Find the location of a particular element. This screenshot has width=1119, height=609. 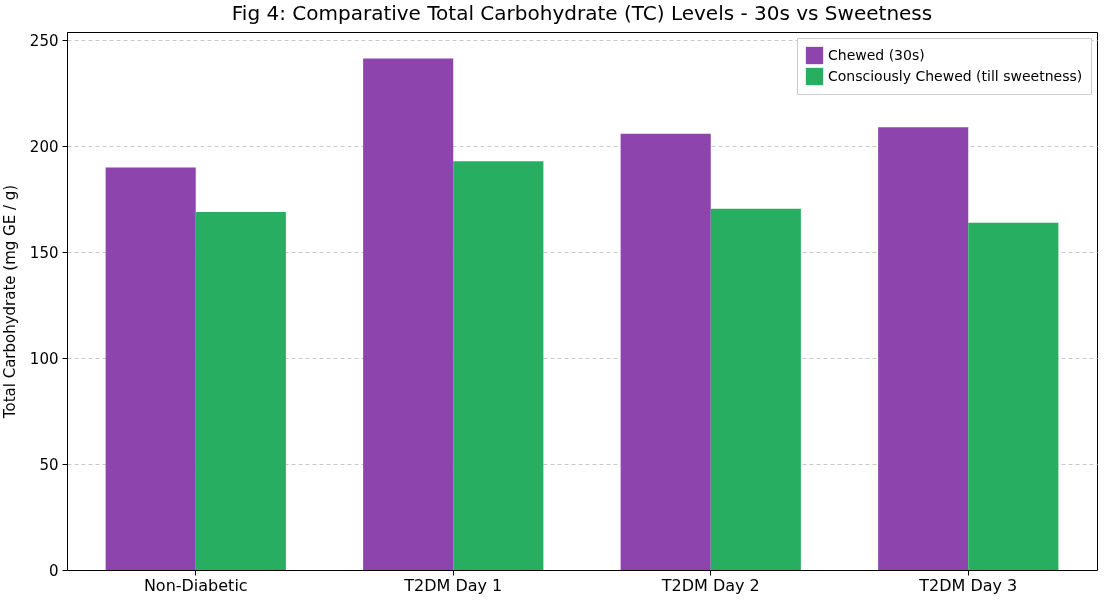

legend-label: Chewed (30s) is located at coordinates (876, 54).